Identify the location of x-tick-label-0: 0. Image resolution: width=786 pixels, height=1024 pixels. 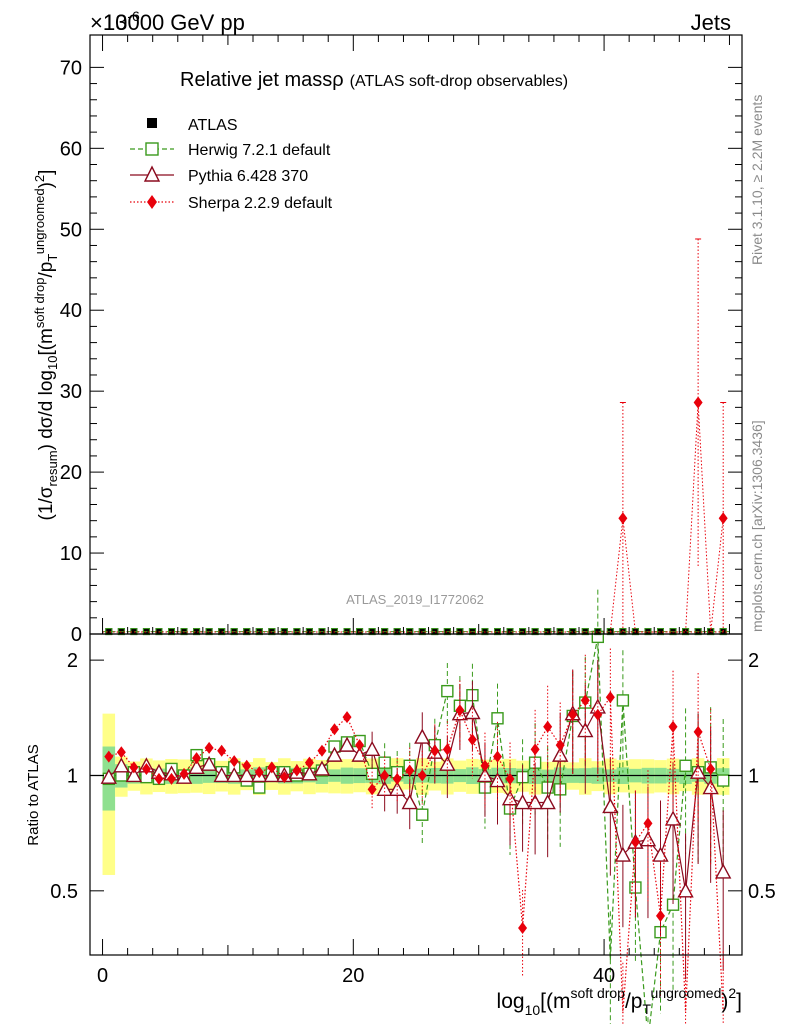
(102, 976).